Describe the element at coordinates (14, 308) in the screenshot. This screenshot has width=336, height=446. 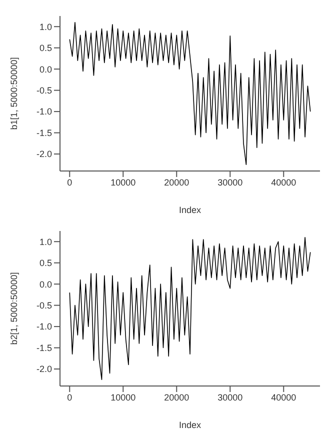
I see `y-axis-title: b2[1, 5000:50000]` at that location.